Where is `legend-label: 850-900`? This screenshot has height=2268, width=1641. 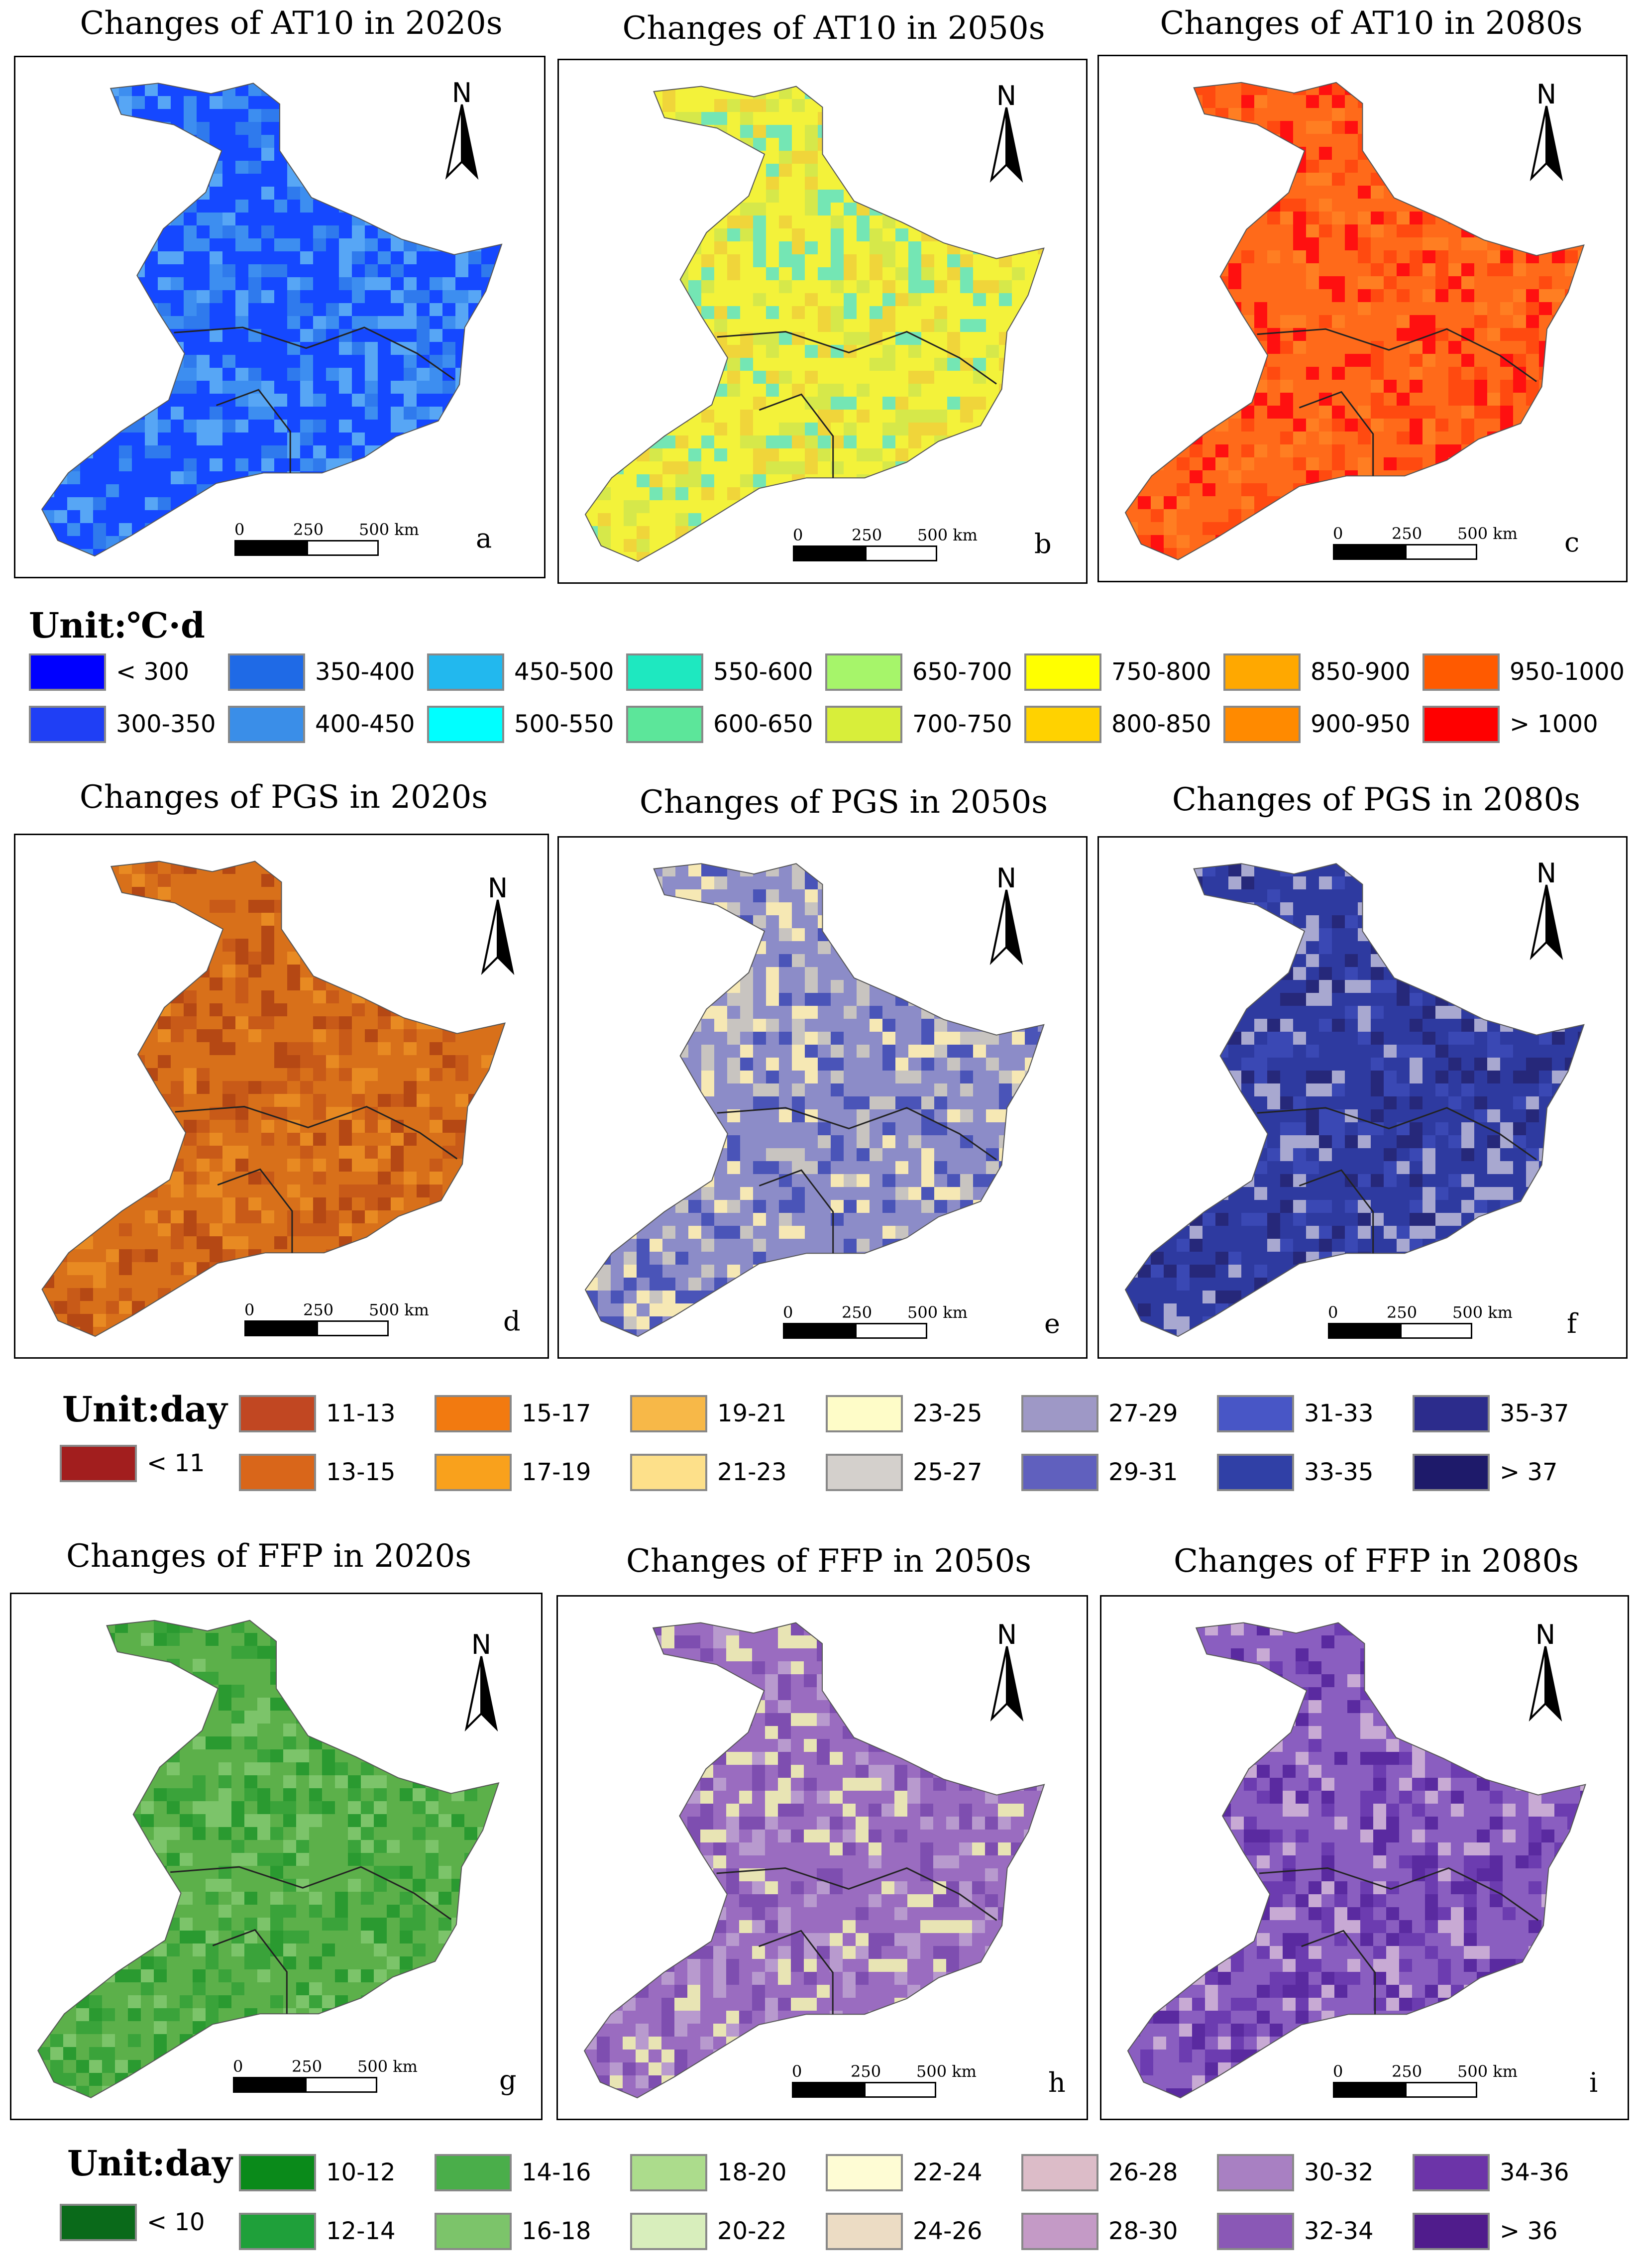
legend-label: 850-900 is located at coordinates (1361, 672).